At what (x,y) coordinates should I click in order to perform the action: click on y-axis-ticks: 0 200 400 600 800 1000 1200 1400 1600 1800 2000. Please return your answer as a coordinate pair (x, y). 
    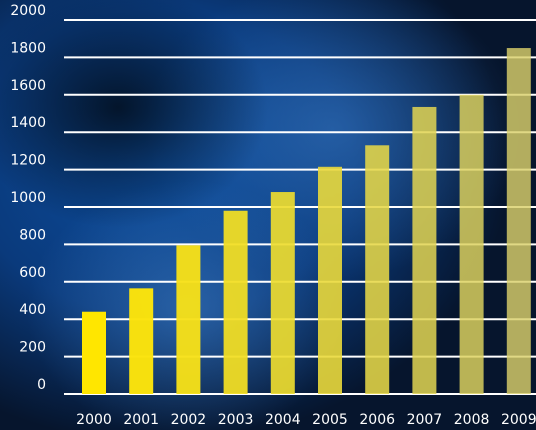
    Looking at the image, I should click on (28, 198).